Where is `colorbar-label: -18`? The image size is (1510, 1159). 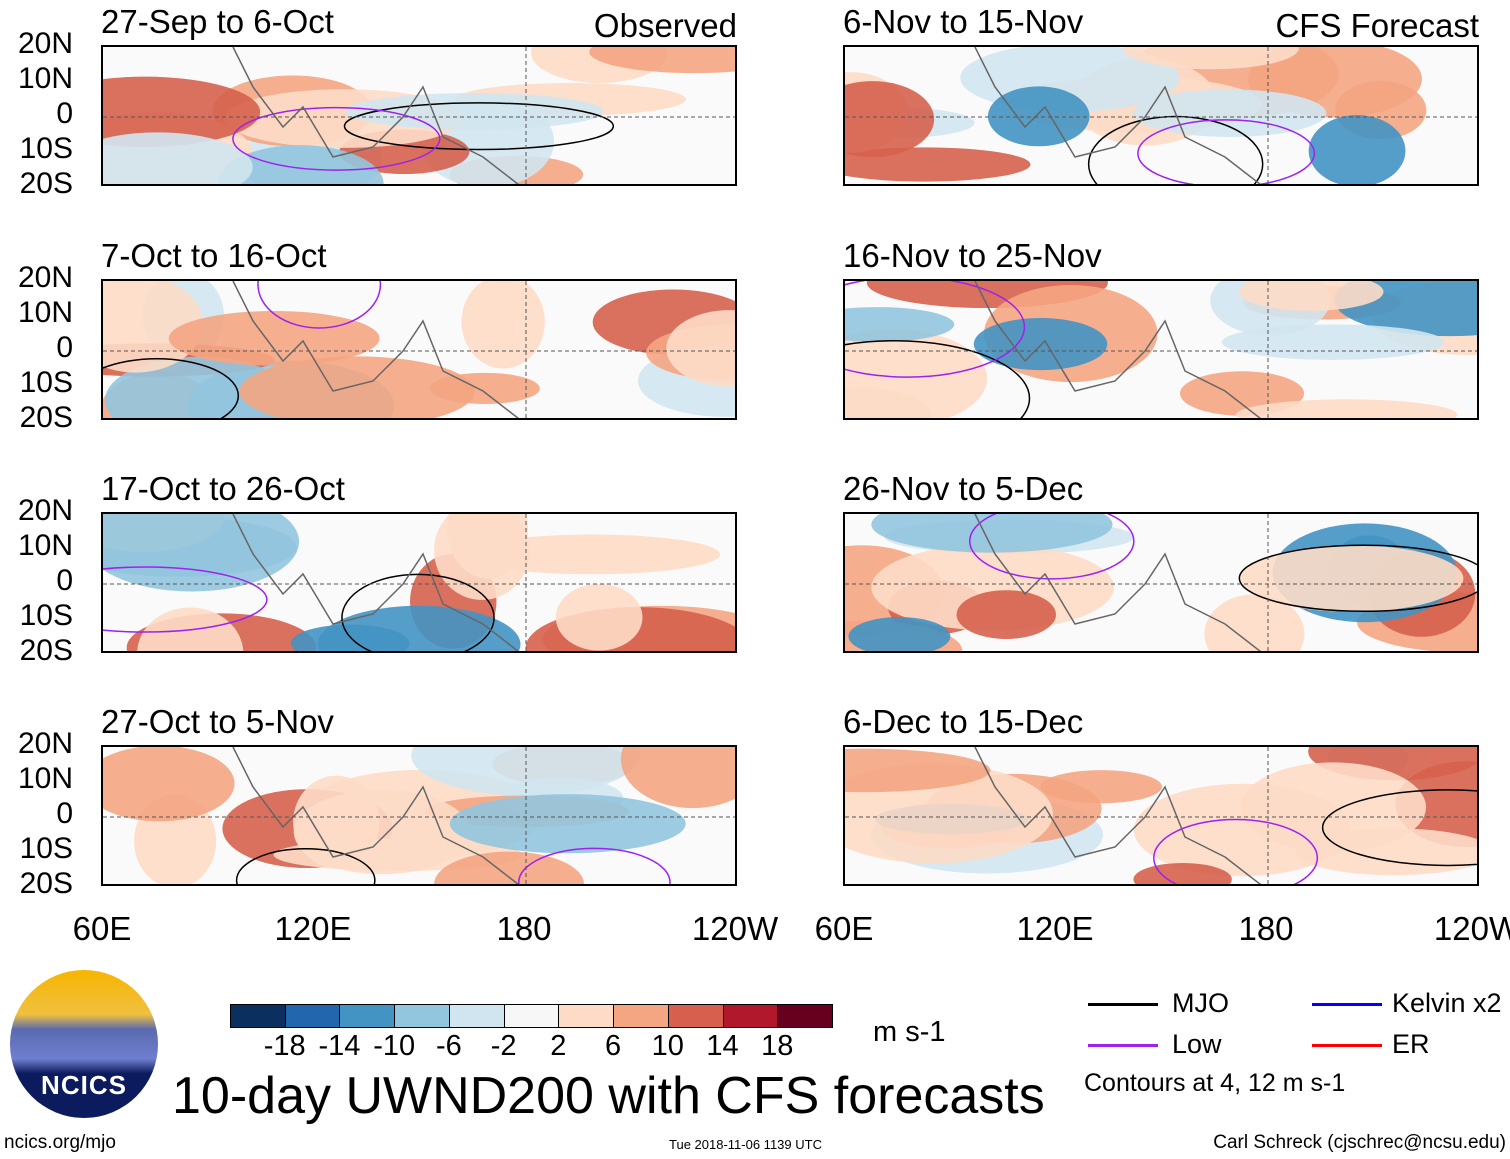 colorbar-label: -18 is located at coordinates (284, 1046).